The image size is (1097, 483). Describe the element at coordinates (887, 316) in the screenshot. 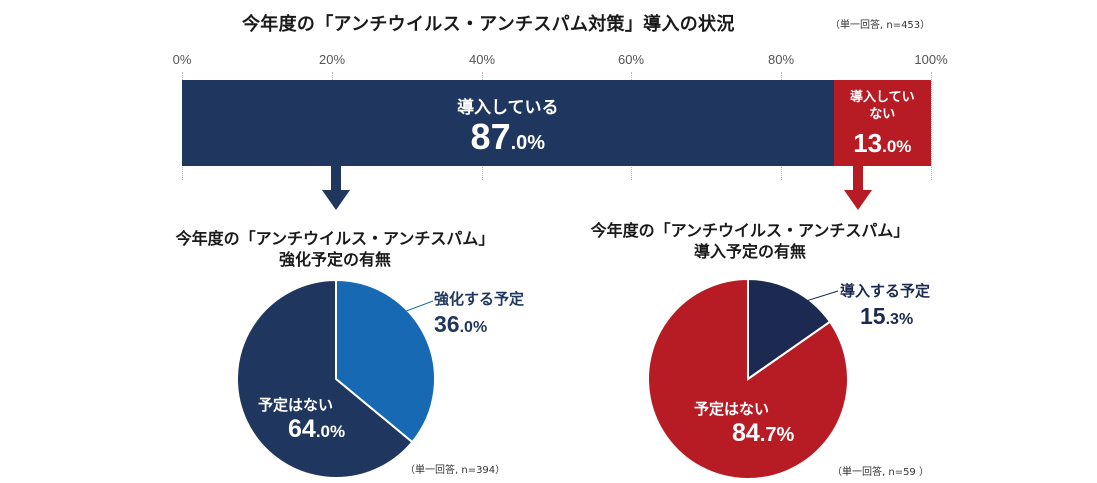

I see `right-pie-label-plan-value: 15.3%` at that location.